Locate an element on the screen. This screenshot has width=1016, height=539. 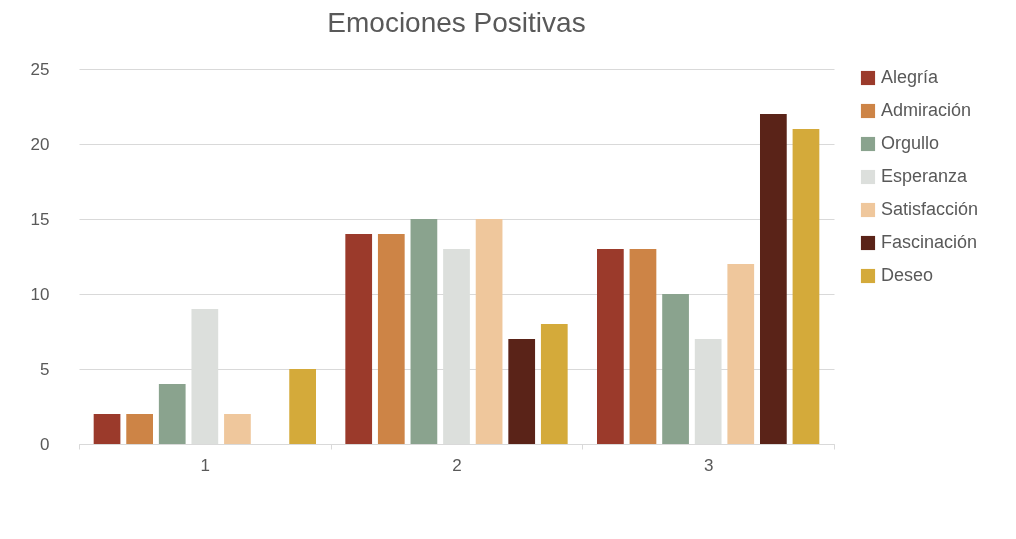
legend-label: Deseo is located at coordinates (907, 275).